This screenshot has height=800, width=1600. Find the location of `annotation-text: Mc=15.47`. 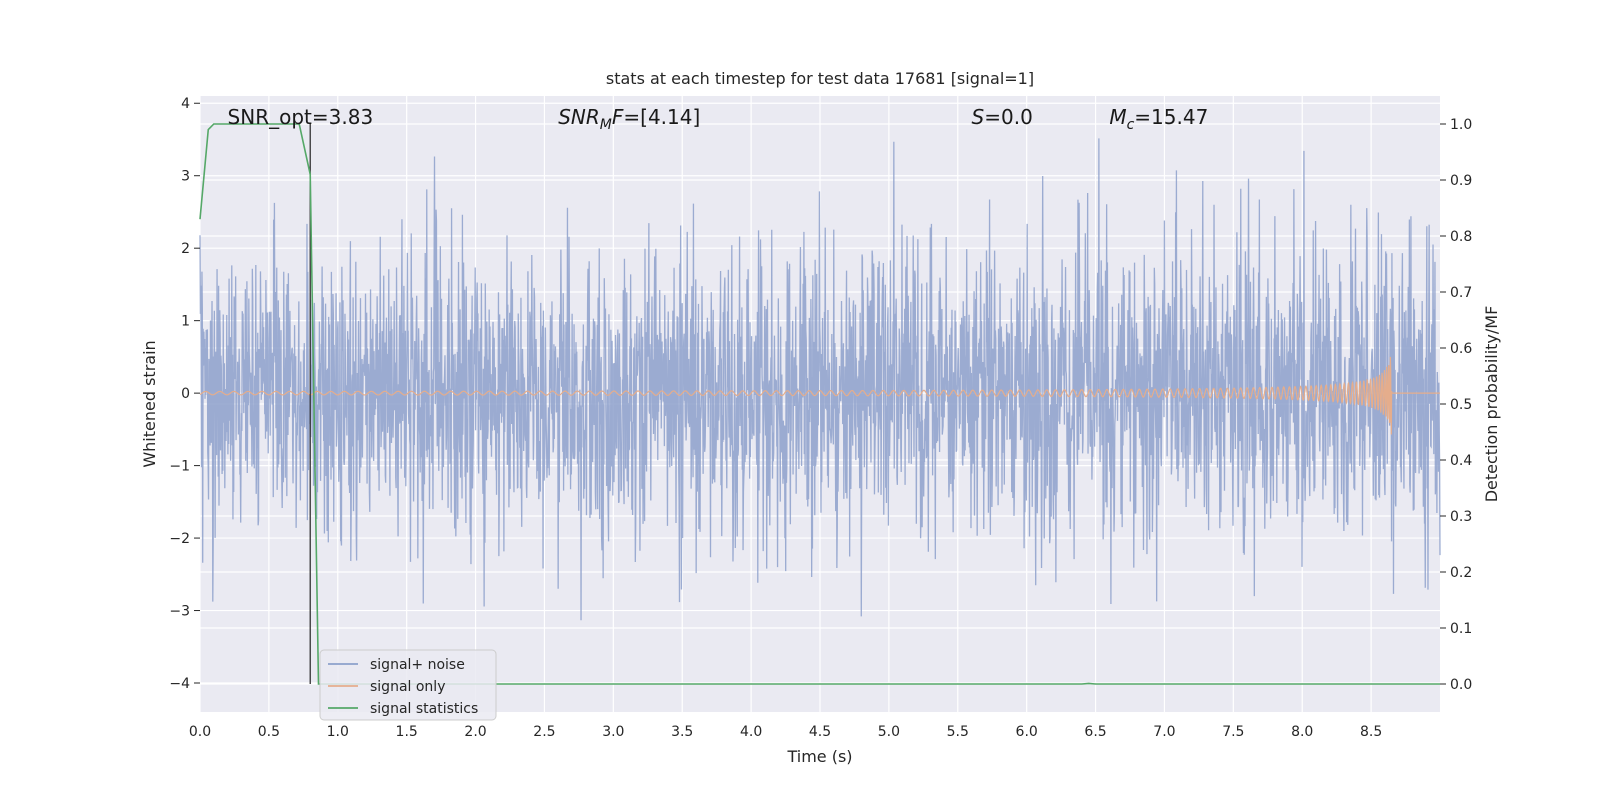

annotation-text: Mc=15.47 is located at coordinates (1158, 119).